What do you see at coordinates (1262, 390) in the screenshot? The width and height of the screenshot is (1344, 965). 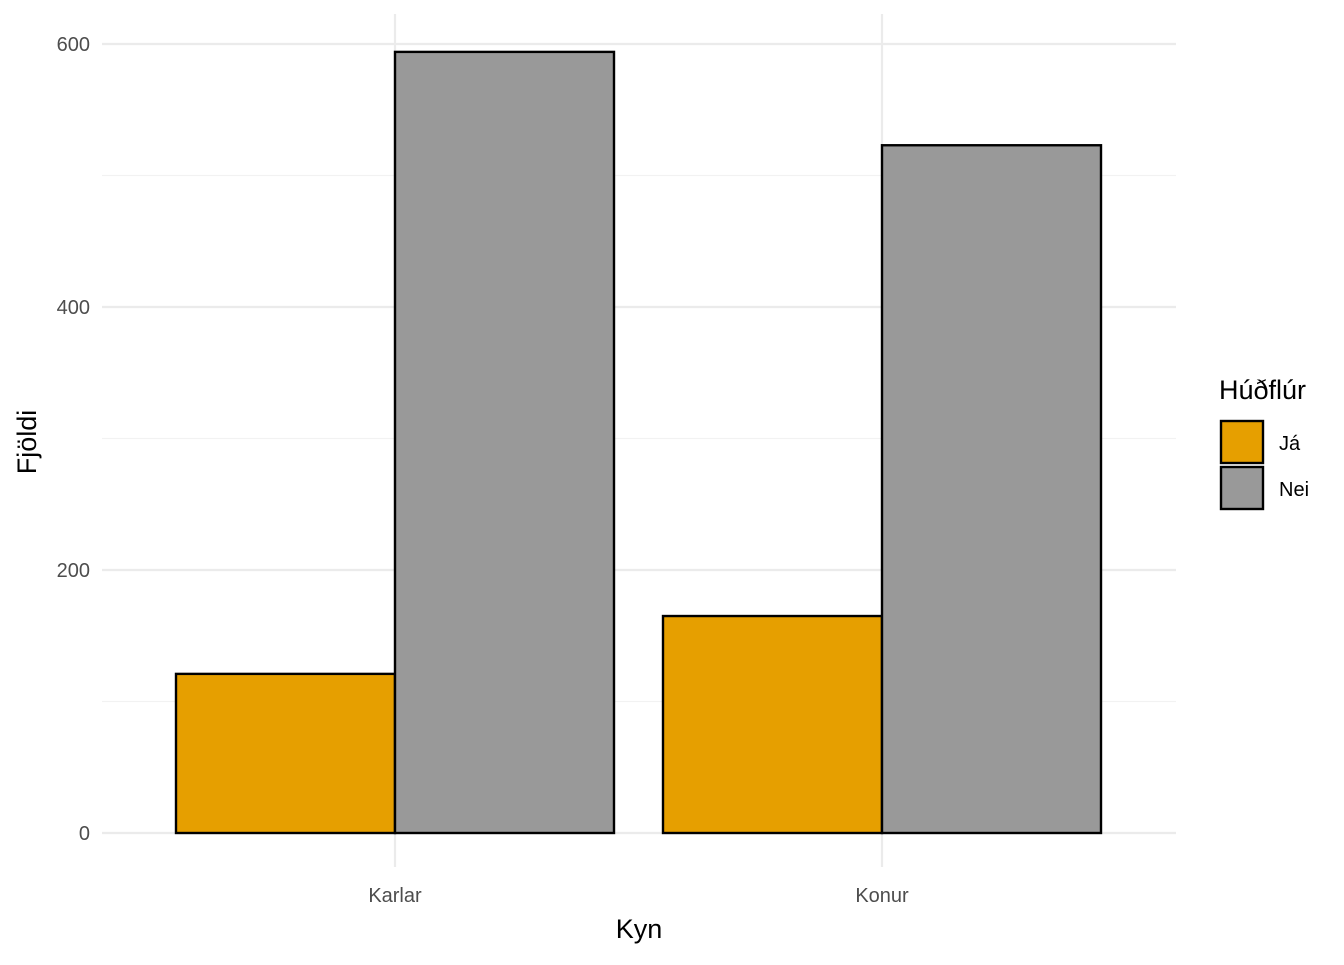 I see `legend-title: Húðflúr` at bounding box center [1262, 390].